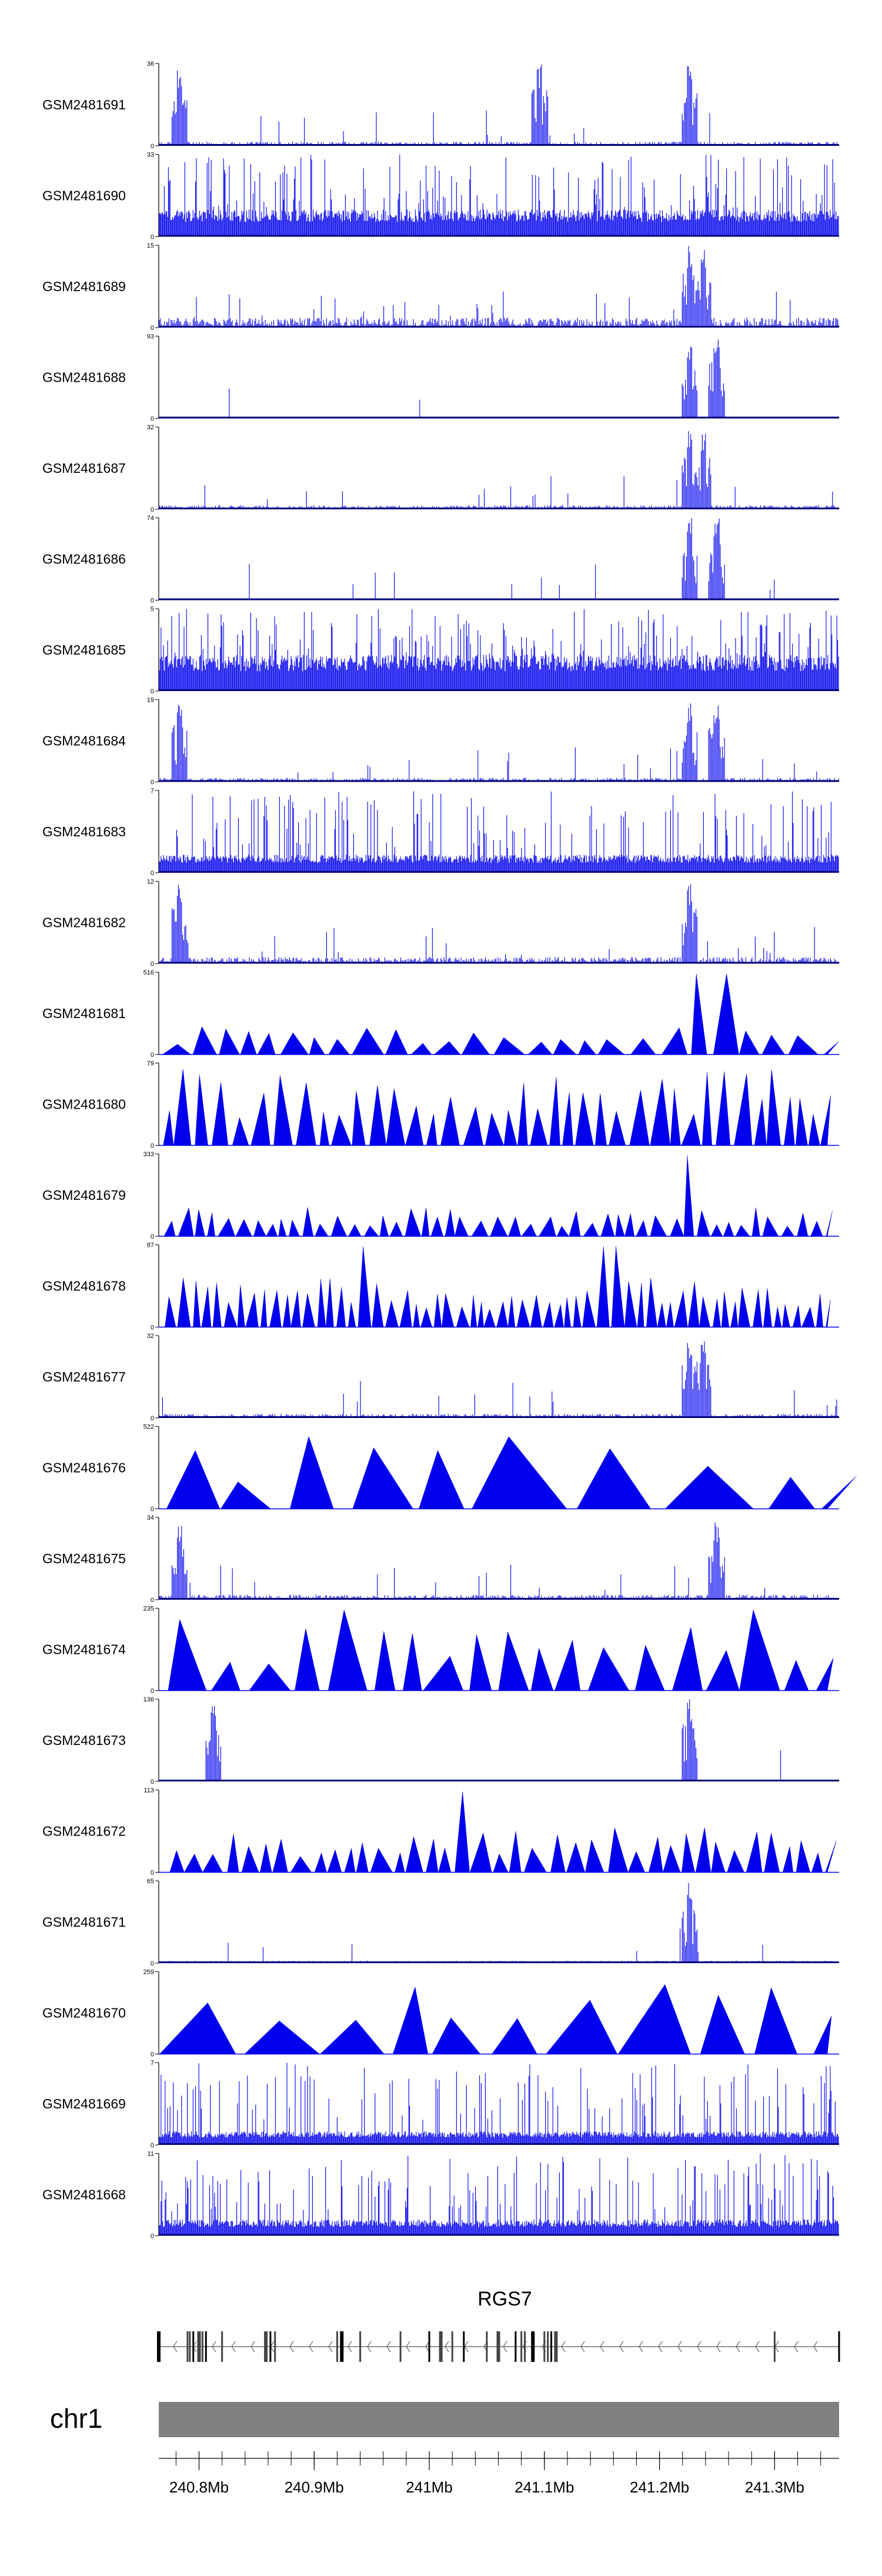 The image size is (882, 2576). What do you see at coordinates (150, 427) in the screenshot?
I see `y-tick-label-max: 32` at bounding box center [150, 427].